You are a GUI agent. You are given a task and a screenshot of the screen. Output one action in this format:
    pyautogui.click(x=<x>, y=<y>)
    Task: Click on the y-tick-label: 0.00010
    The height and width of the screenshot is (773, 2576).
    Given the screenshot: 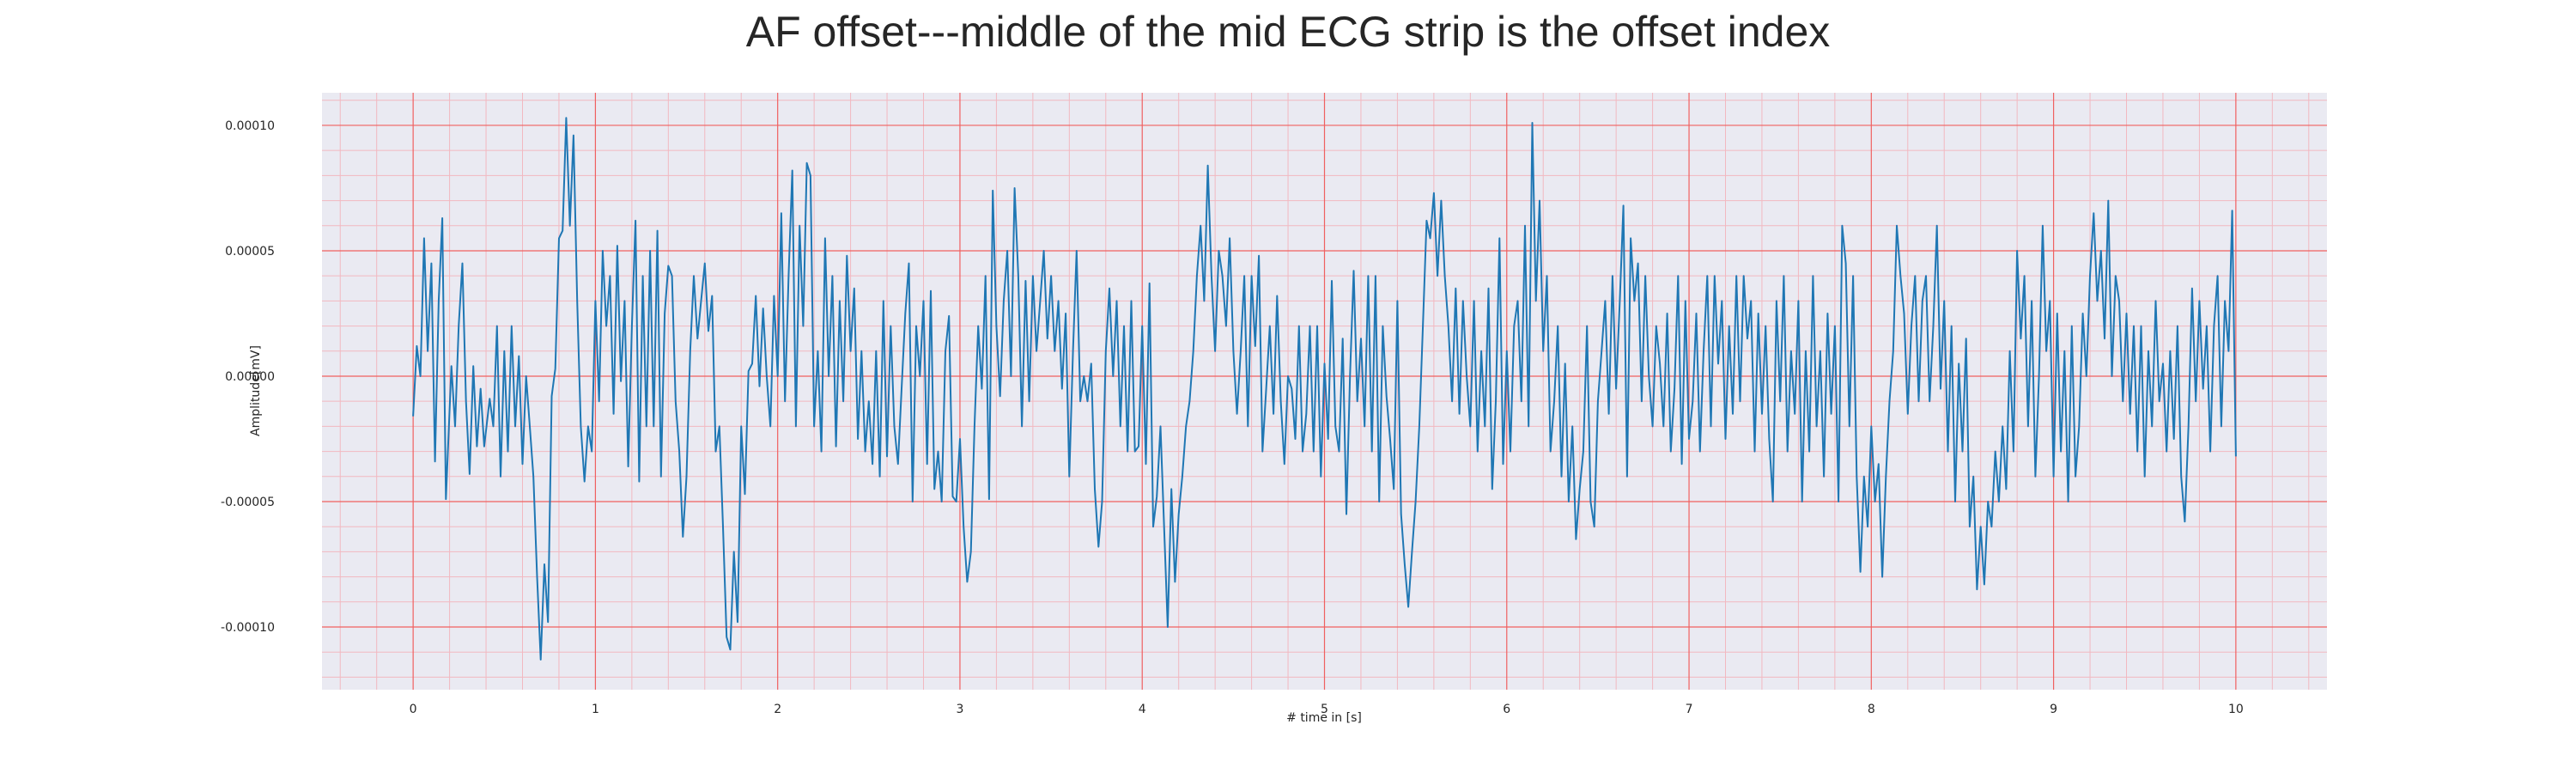 What is the action you would take?
    pyautogui.click(x=250, y=126)
    